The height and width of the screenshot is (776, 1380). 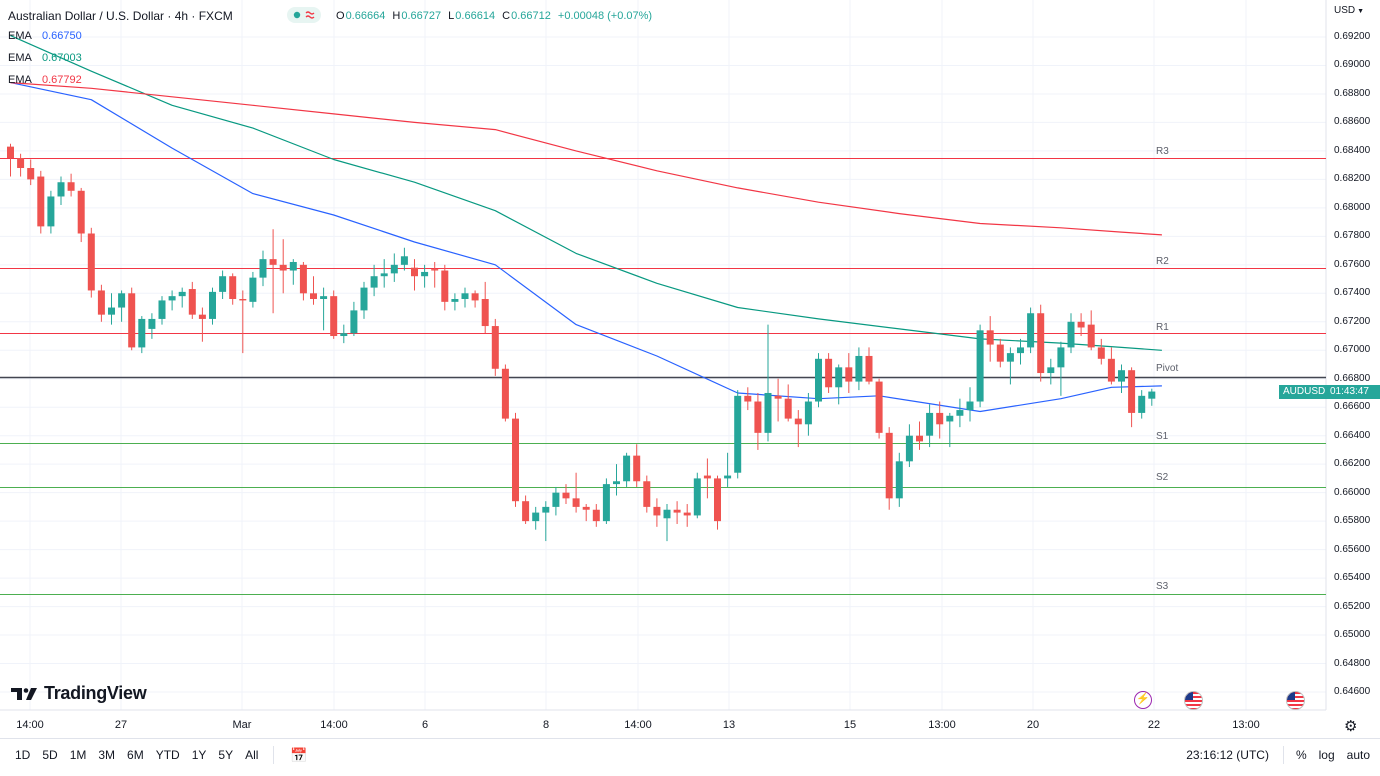 What do you see at coordinates (1162, 586) in the screenshot?
I see `pivot-label-s3: S3` at bounding box center [1162, 586].